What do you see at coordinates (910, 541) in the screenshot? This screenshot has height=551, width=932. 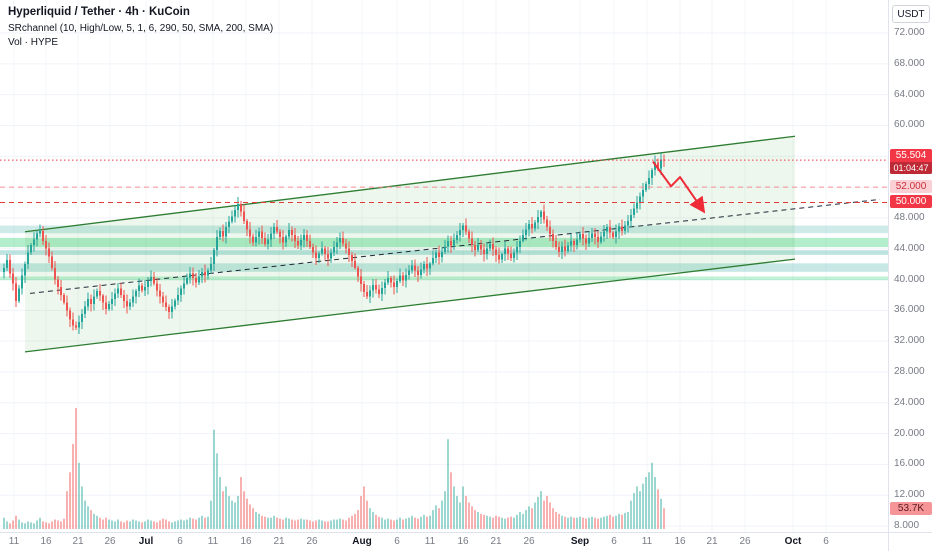 I see `axis-corner` at bounding box center [910, 541].